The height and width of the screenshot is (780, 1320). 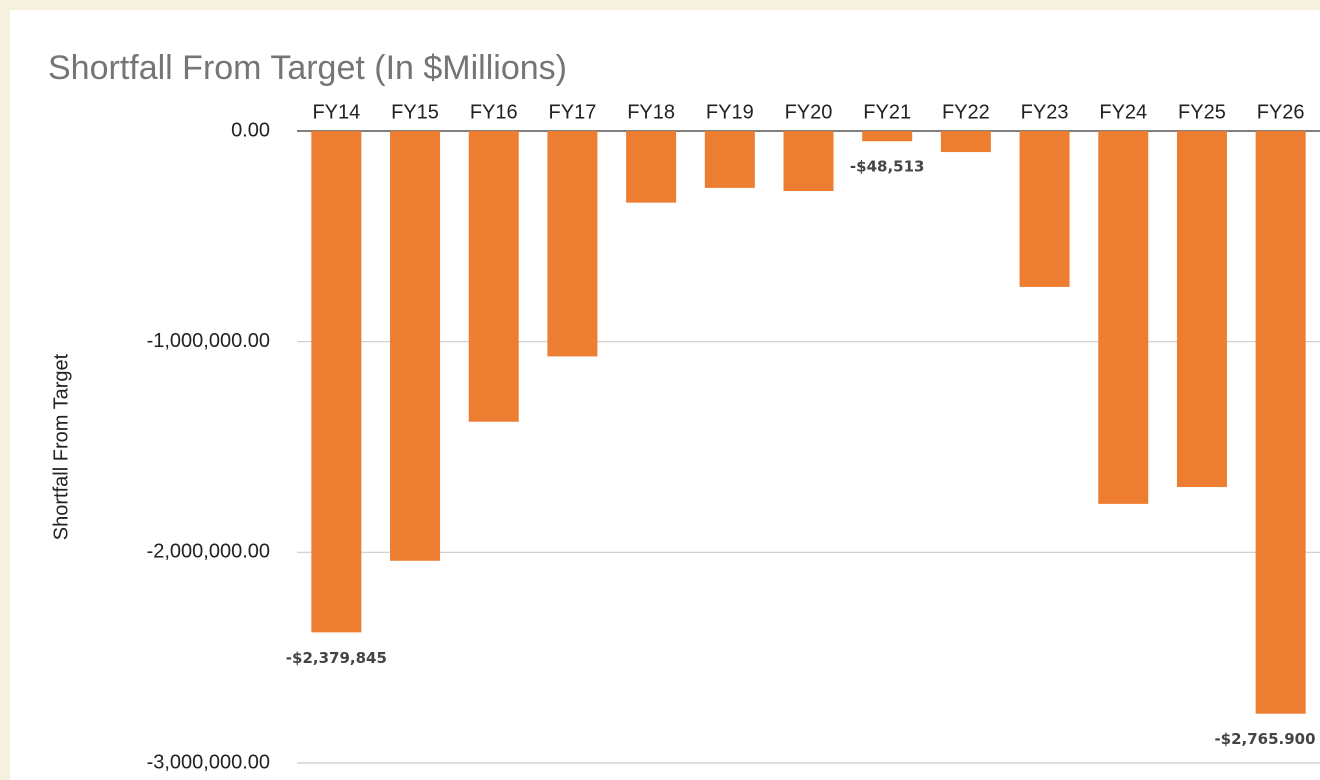 I want to click on x-tick-label: FY23, so click(x=1045, y=112).